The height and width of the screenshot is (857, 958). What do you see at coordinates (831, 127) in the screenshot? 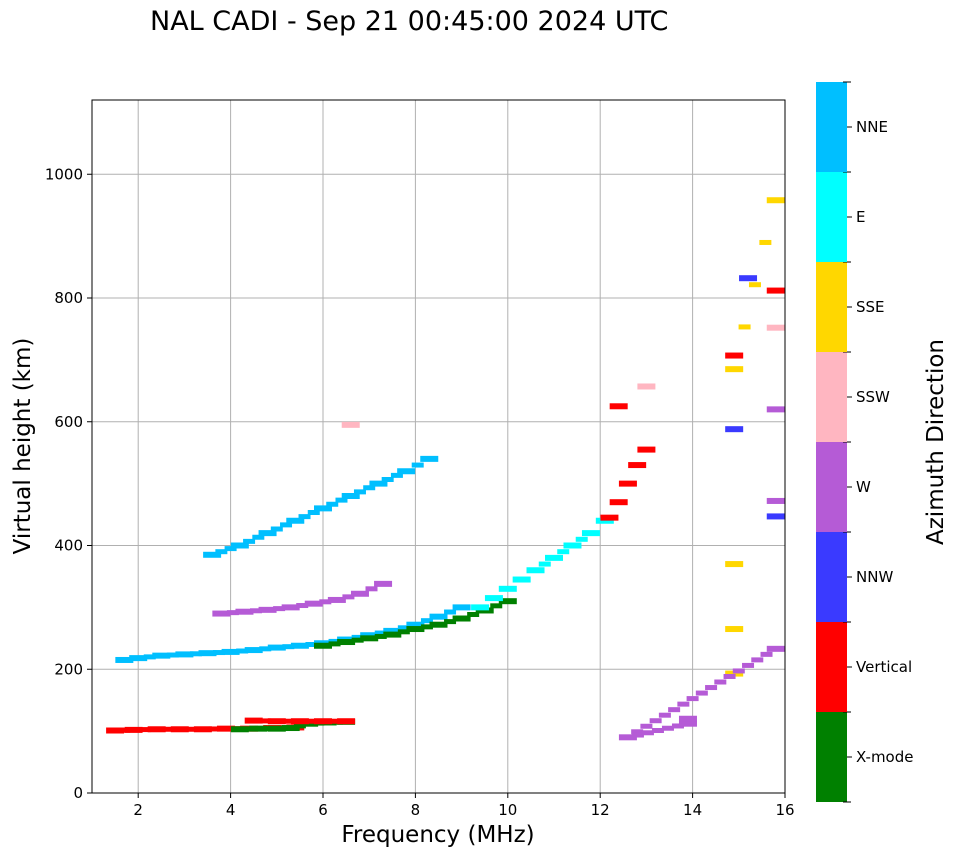
I see `colorbar-swatch-nne` at bounding box center [831, 127].